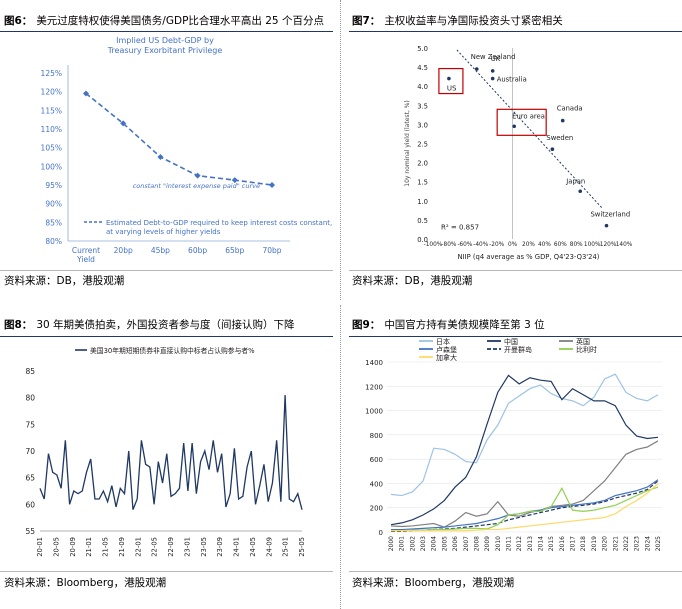 Image resolution: width=682 pixels, height=609 pixels. I want to click on fig9-legend-label: 日本, so click(443, 341).